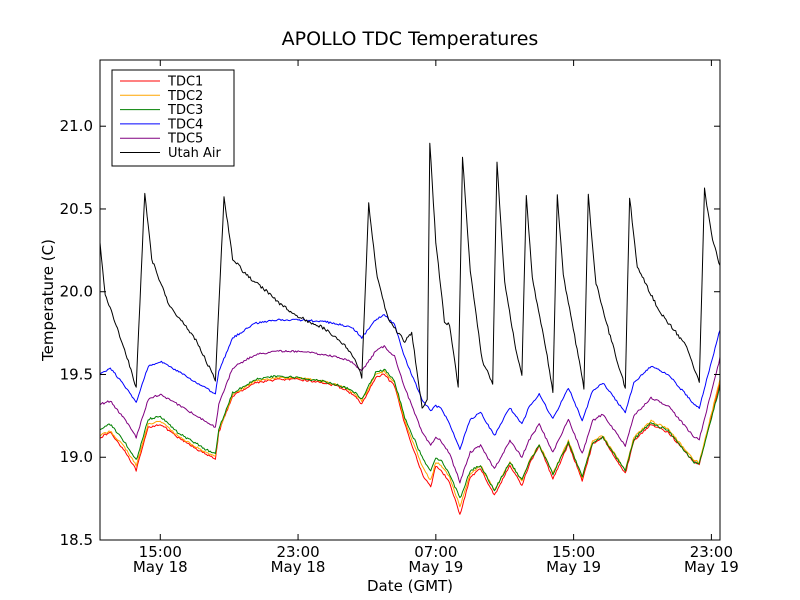 The width and height of the screenshot is (800, 600). Describe the element at coordinates (76, 457) in the screenshot. I see `y-tick-label: 19.0` at that location.